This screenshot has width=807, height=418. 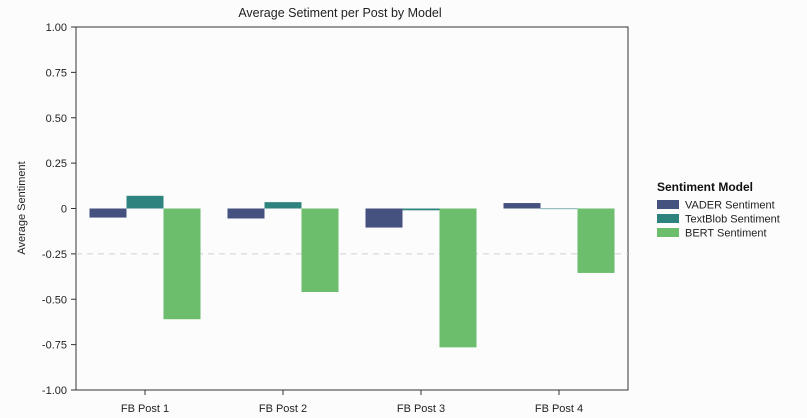 What do you see at coordinates (56, 164) in the screenshot?
I see `y-tick-label: 0.25` at bounding box center [56, 164].